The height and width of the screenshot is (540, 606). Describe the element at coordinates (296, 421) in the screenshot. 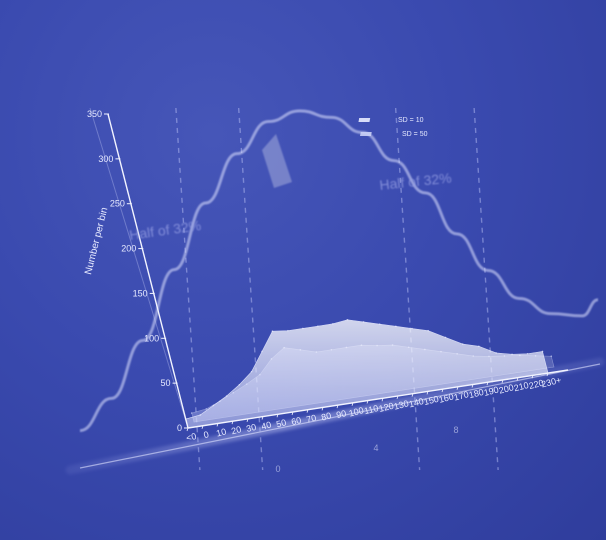

I see `x-tick-label-7: 60` at that location.